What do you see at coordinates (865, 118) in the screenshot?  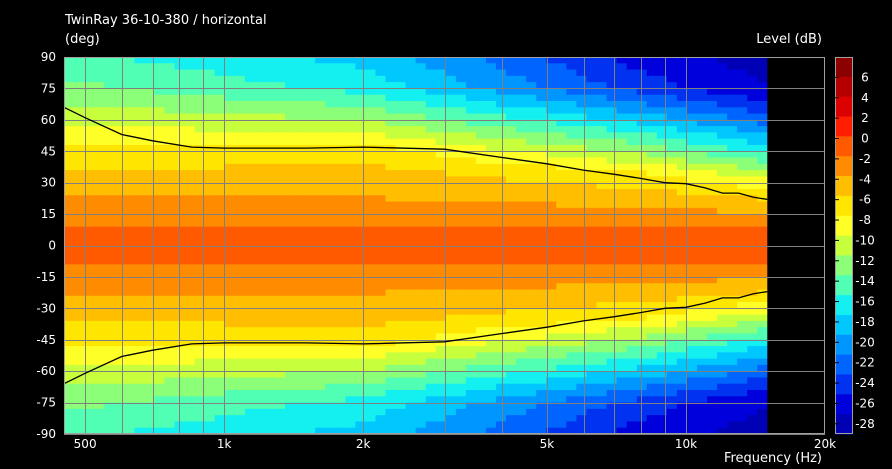 I see `colorbar-tick-label: 2` at bounding box center [865, 118].